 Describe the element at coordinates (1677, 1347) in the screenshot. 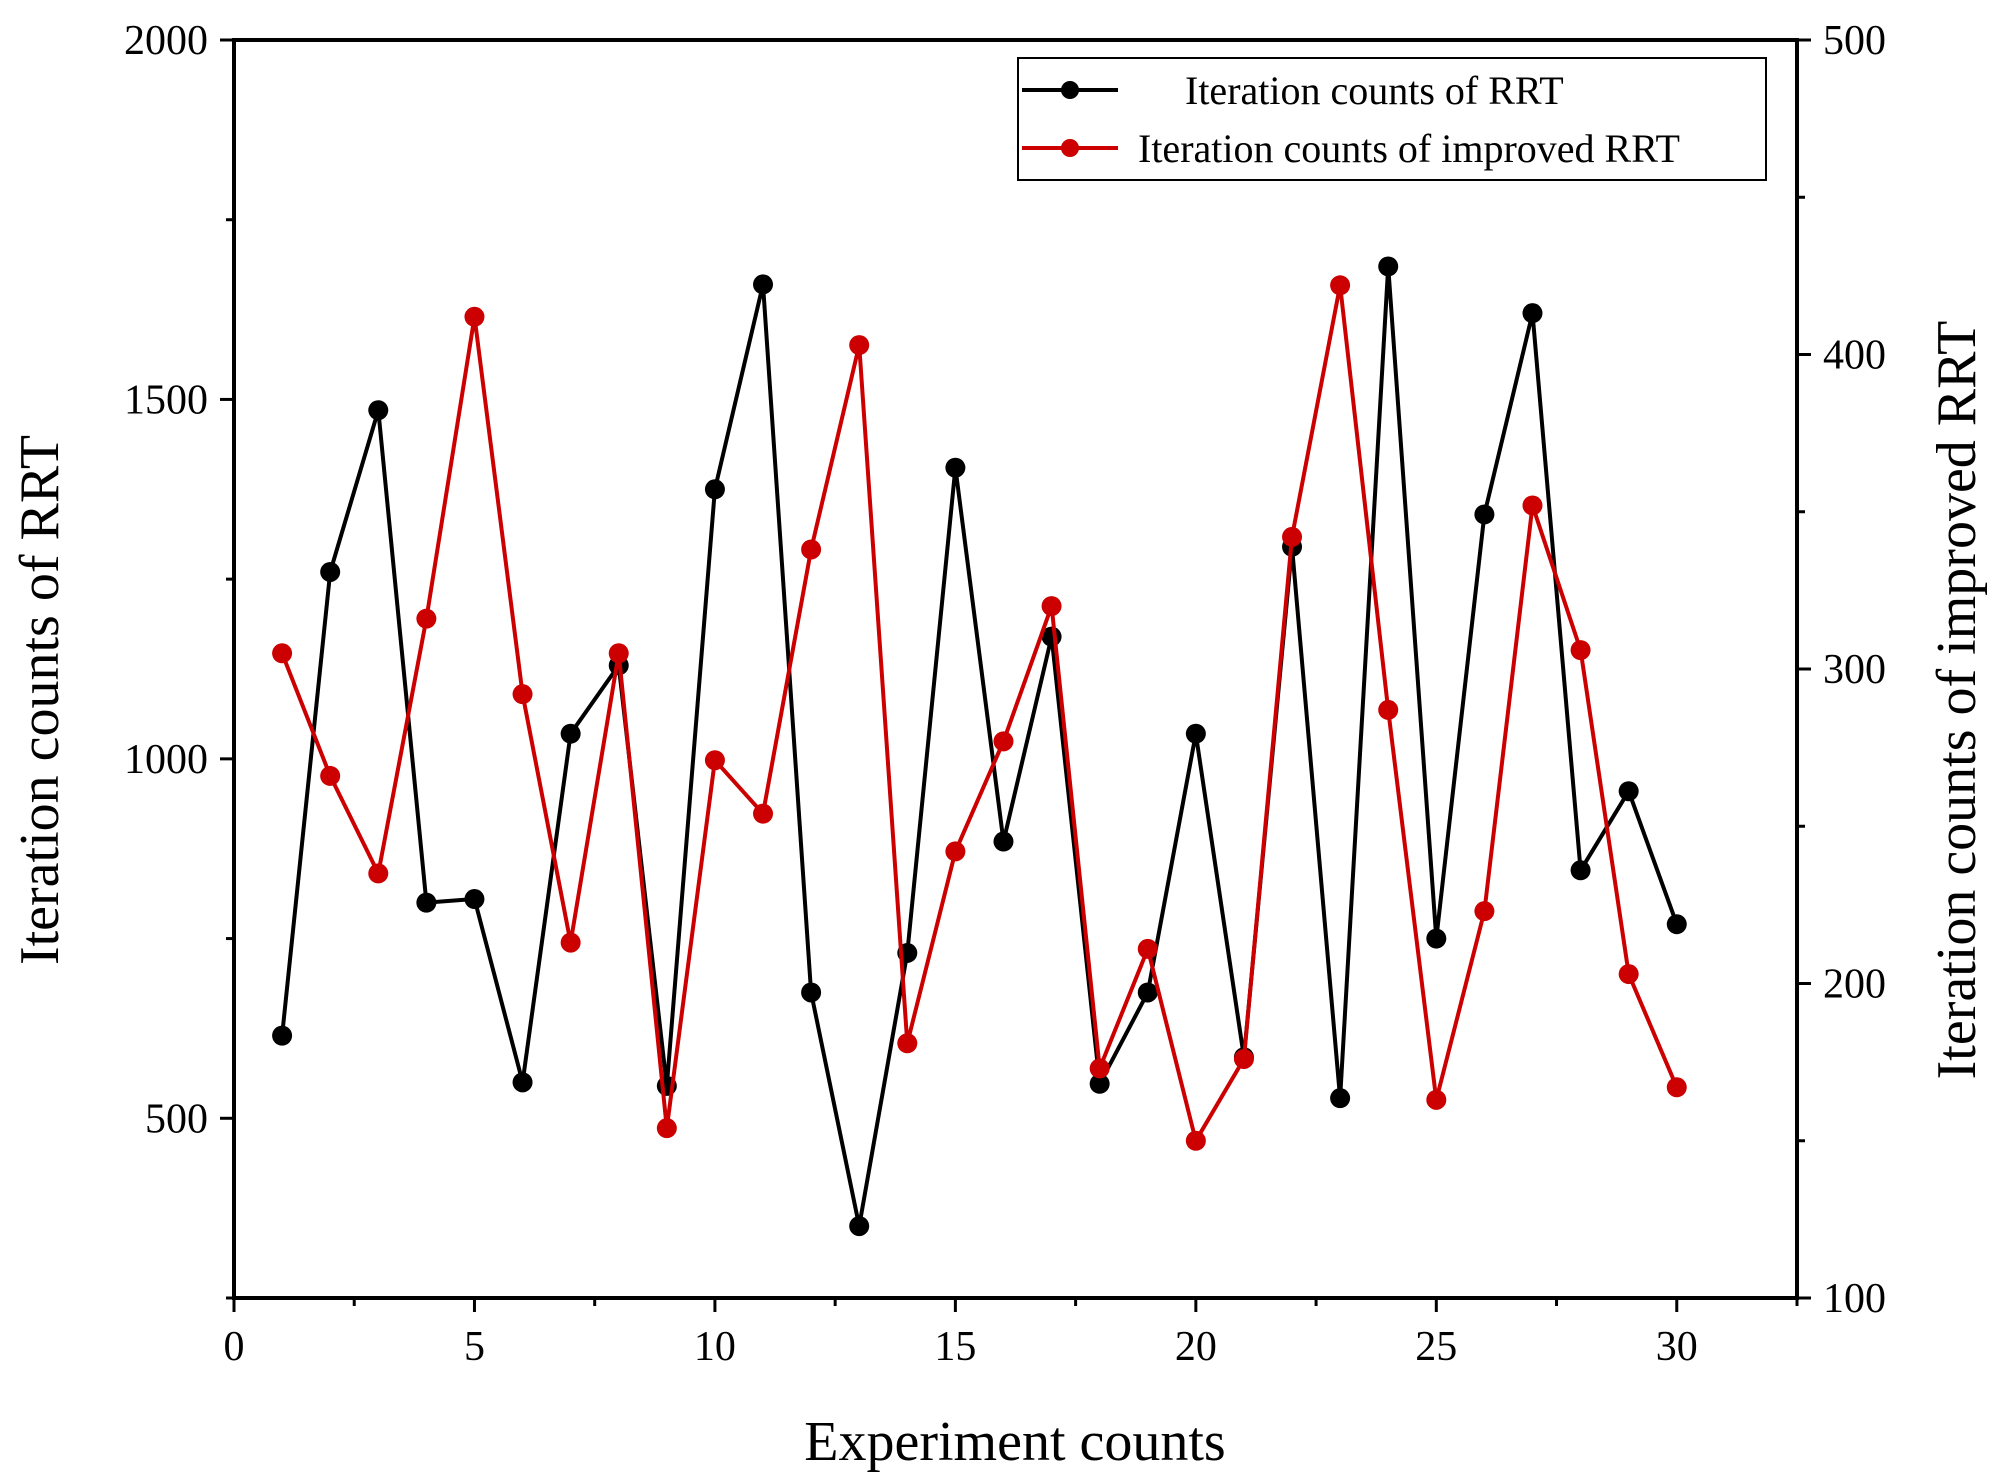

I see `x-tick-label: 30` at that location.